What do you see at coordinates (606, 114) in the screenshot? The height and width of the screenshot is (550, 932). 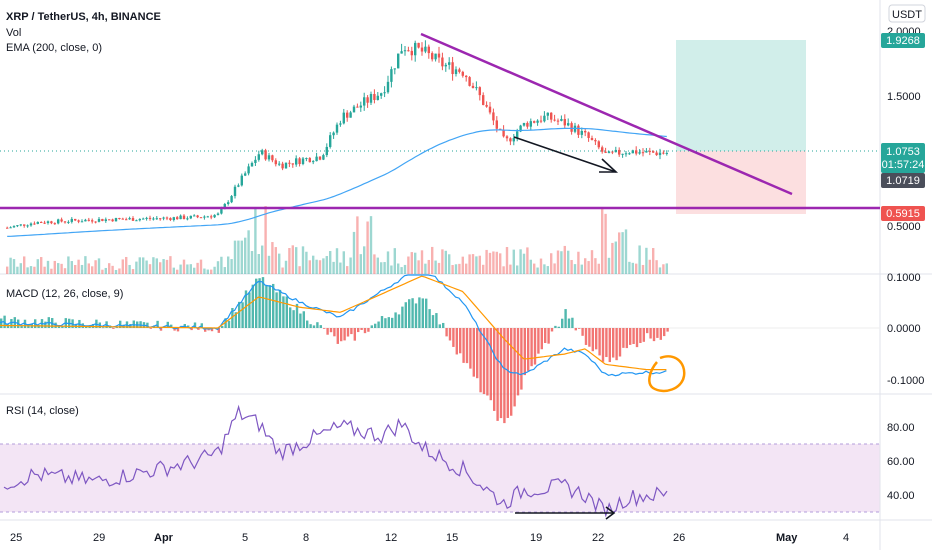 I see `descending-trendline` at bounding box center [606, 114].